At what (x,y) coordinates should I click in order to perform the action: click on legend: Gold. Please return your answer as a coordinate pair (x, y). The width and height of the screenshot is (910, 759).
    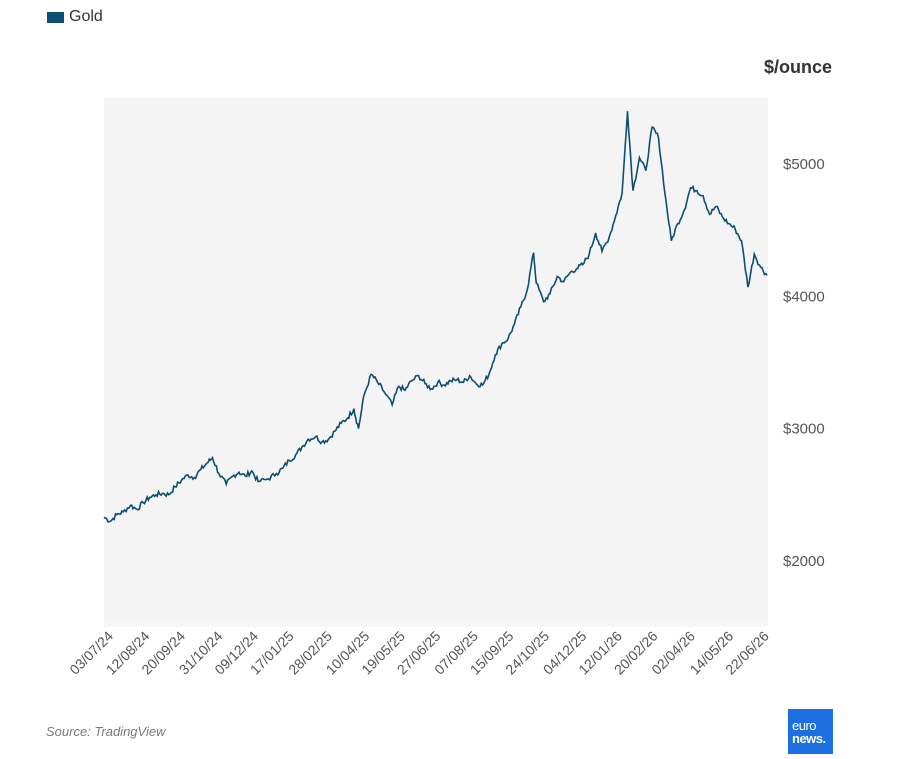
    Looking at the image, I should click on (75, 17).